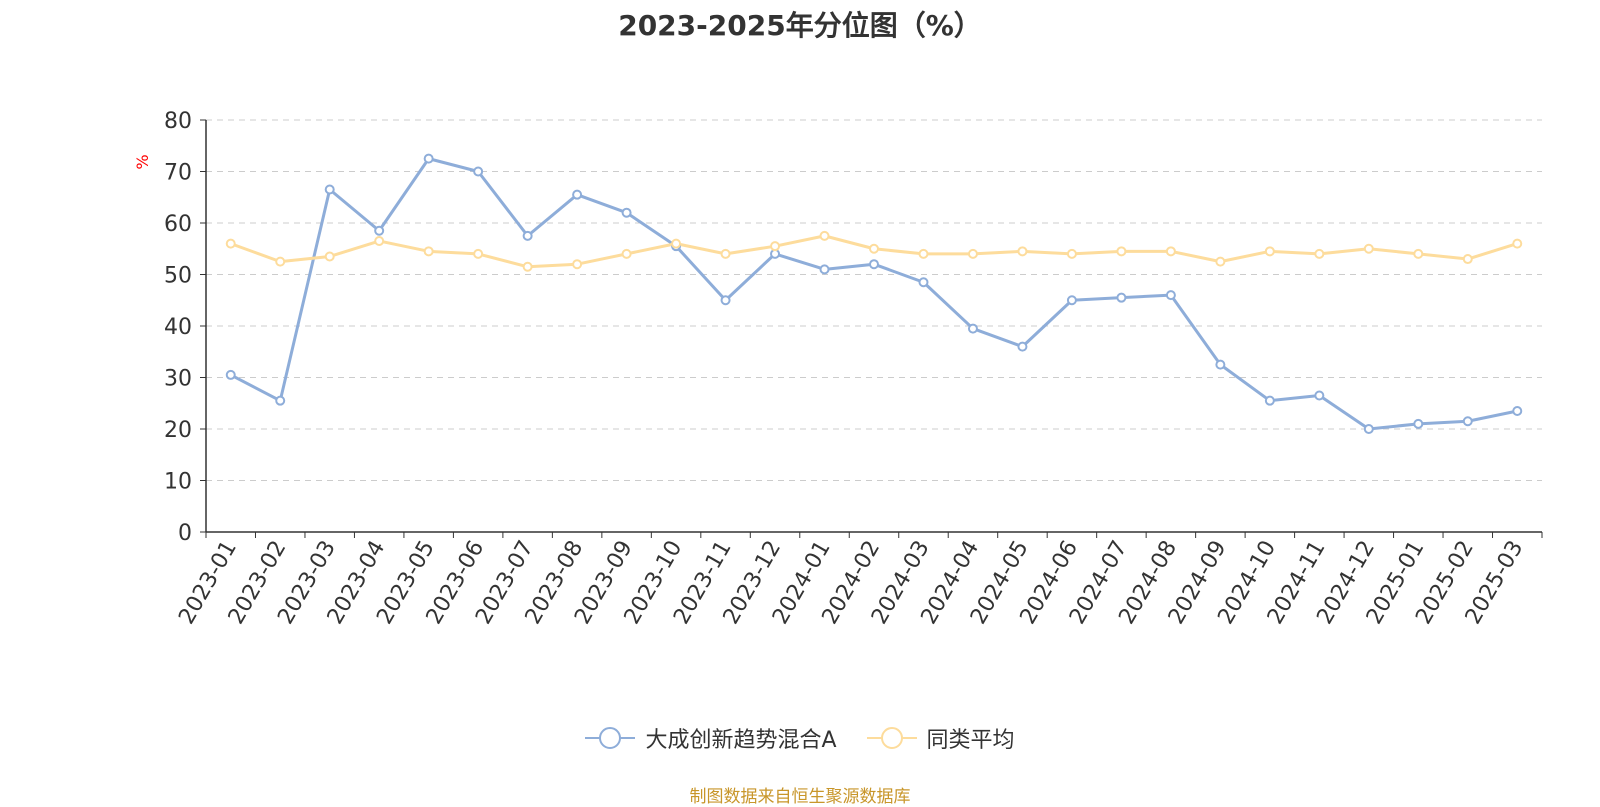 Image resolution: width=1600 pixels, height=807 pixels. Describe the element at coordinates (178, 121) in the screenshot. I see `y-tick-label: 80` at that location.